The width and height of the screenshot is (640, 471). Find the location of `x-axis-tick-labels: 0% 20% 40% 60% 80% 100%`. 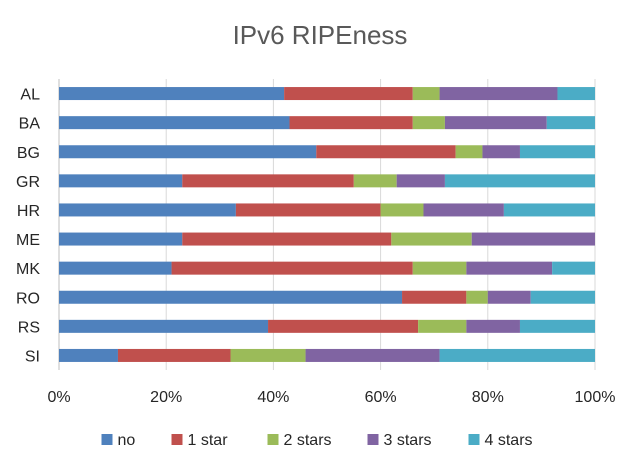

x-axis-tick-labels: 0% 20% 40% 60% 80% 100% is located at coordinates (331, 397).